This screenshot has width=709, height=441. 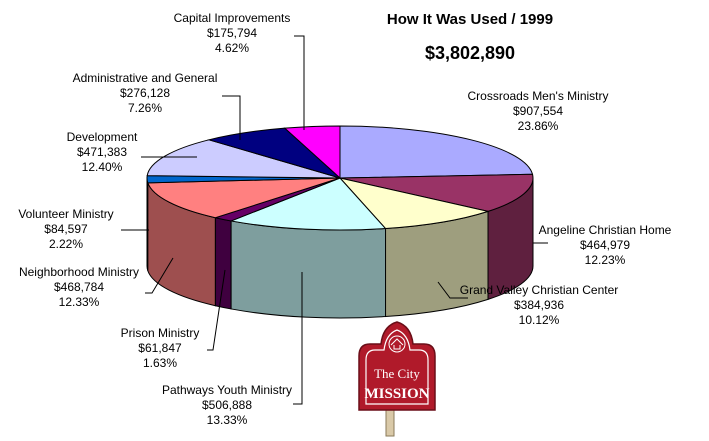 I want to click on pie-slice-crossroads-men-s-ministry, so click(x=436, y=152).